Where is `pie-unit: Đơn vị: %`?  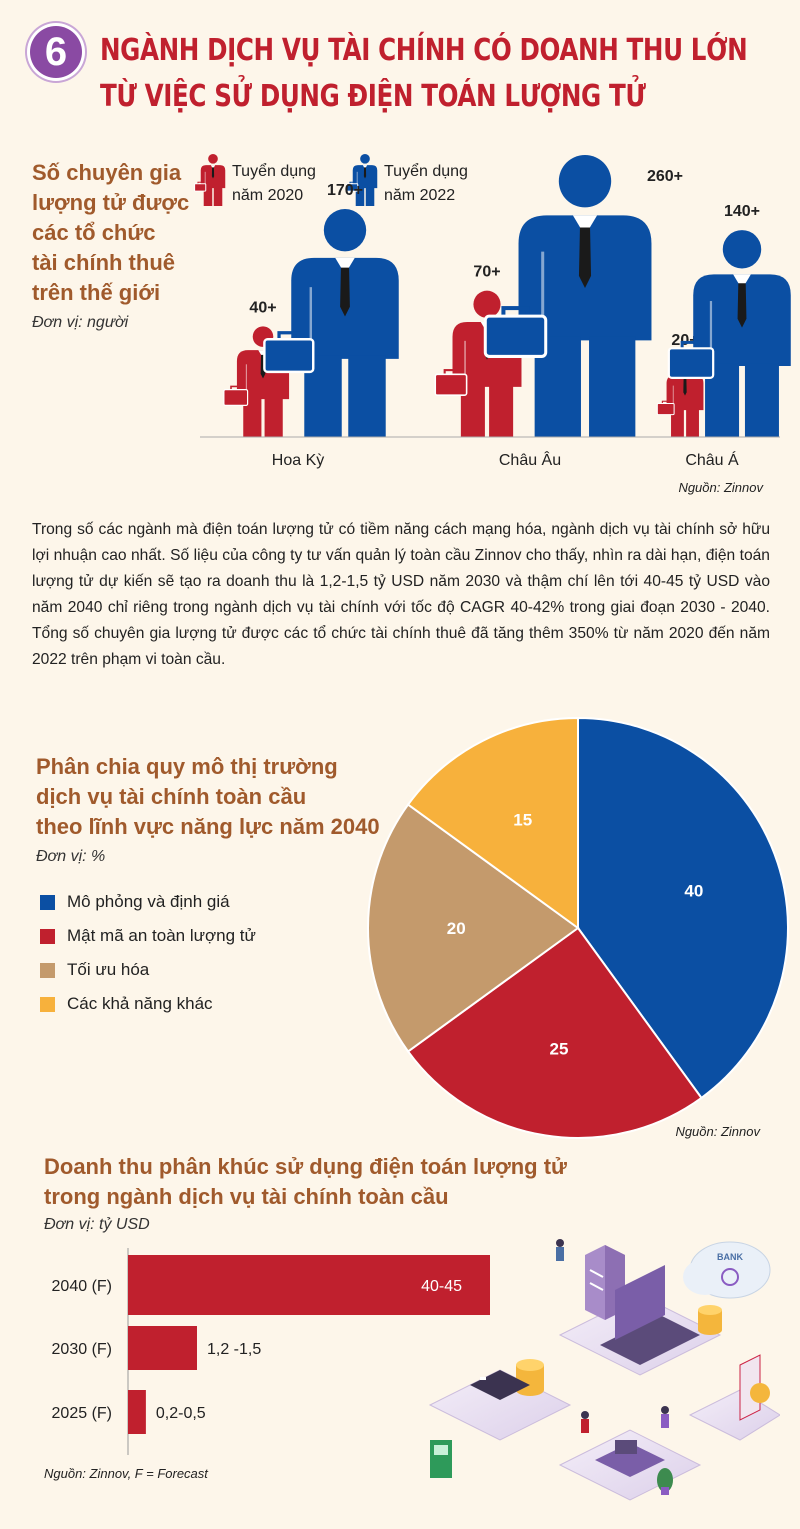
pie-unit: Đơn vị: % is located at coordinates (71, 856).